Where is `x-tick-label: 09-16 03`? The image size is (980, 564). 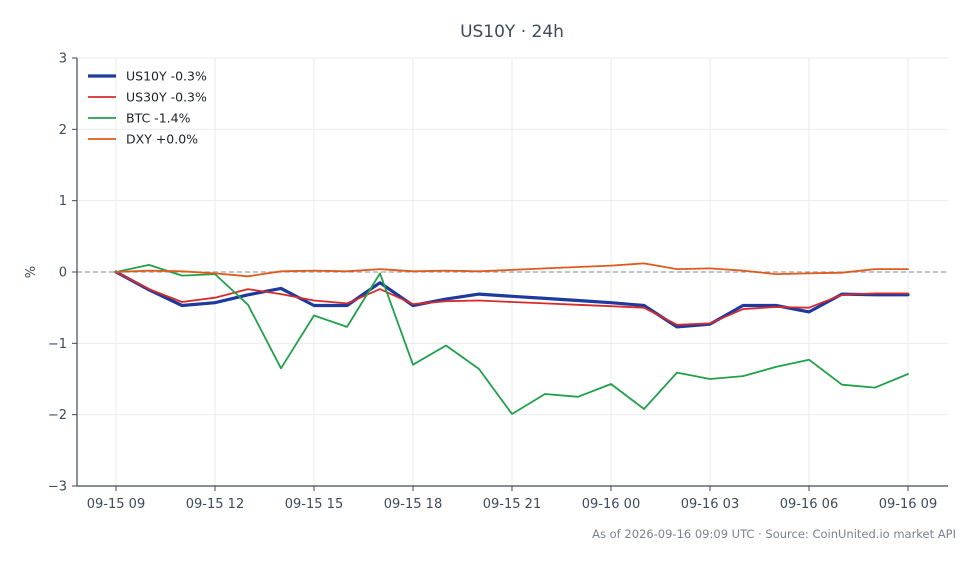
x-tick-label: 09-16 03 is located at coordinates (710, 504).